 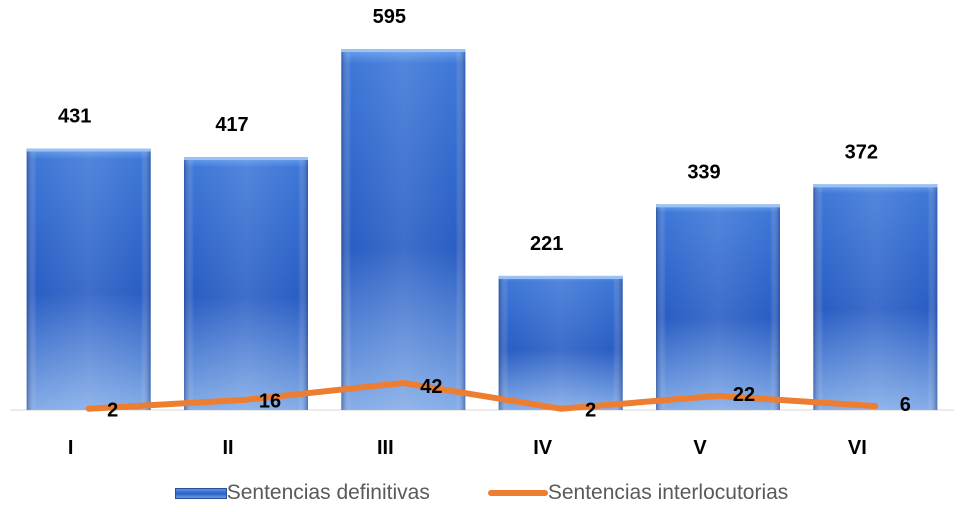 I want to click on x-tick-label: V, so click(x=700, y=448).